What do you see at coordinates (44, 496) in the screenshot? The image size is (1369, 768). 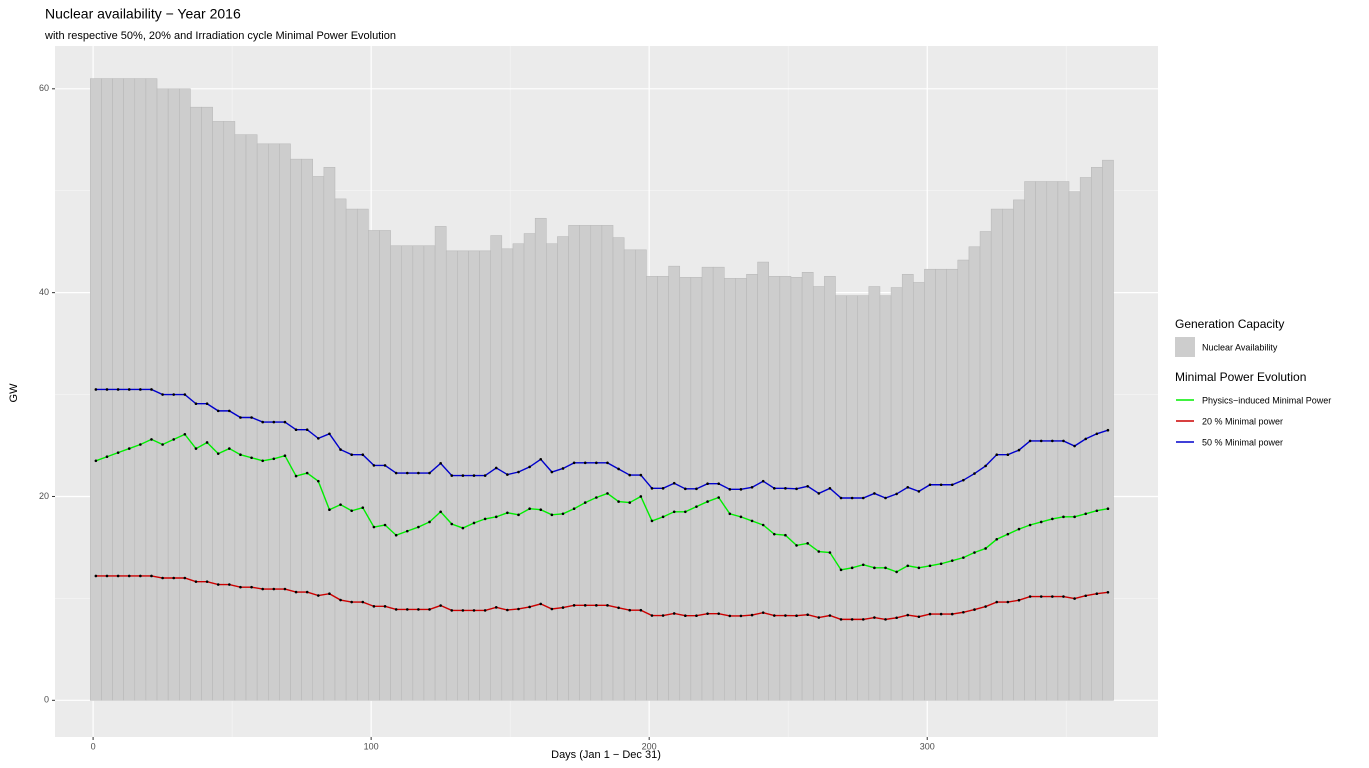 I see `y-tick-label: 20` at bounding box center [44, 496].